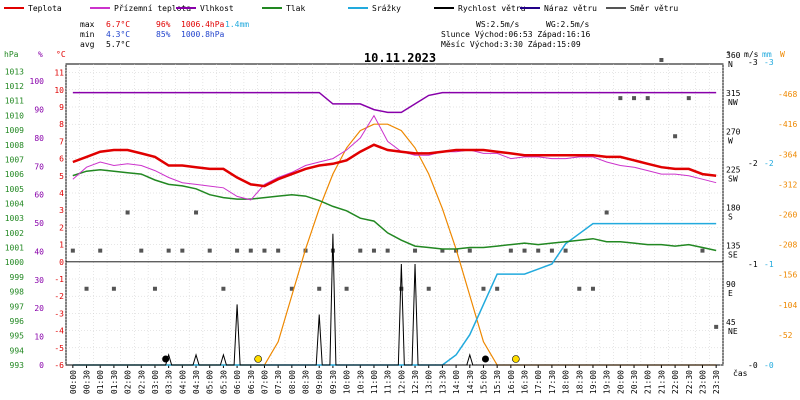  Describe the element at coordinates (702, 382) in the screenshot. I see `x-tick-label: 23:00` at that location.